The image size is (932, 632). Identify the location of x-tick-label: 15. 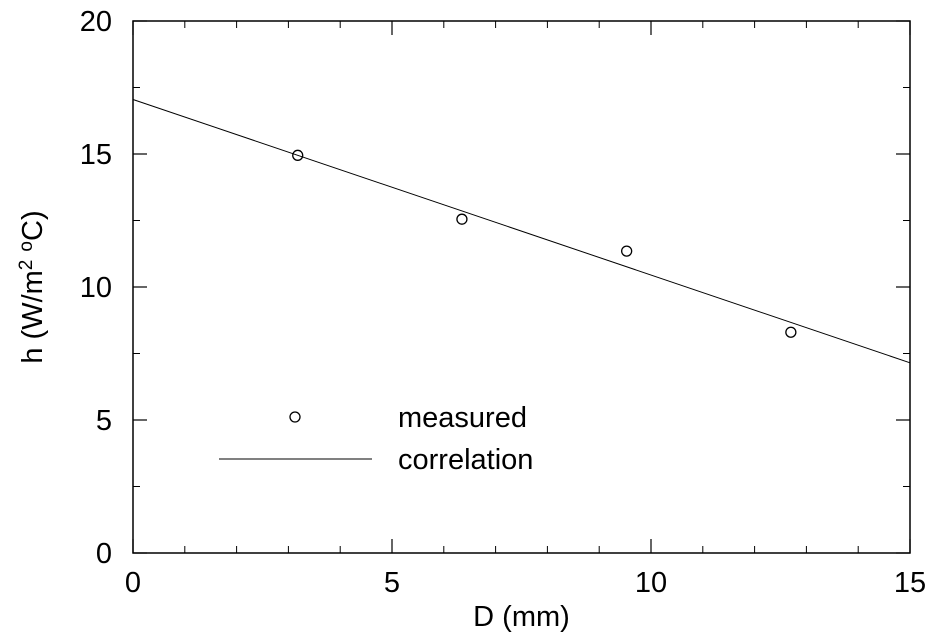
(910, 583).